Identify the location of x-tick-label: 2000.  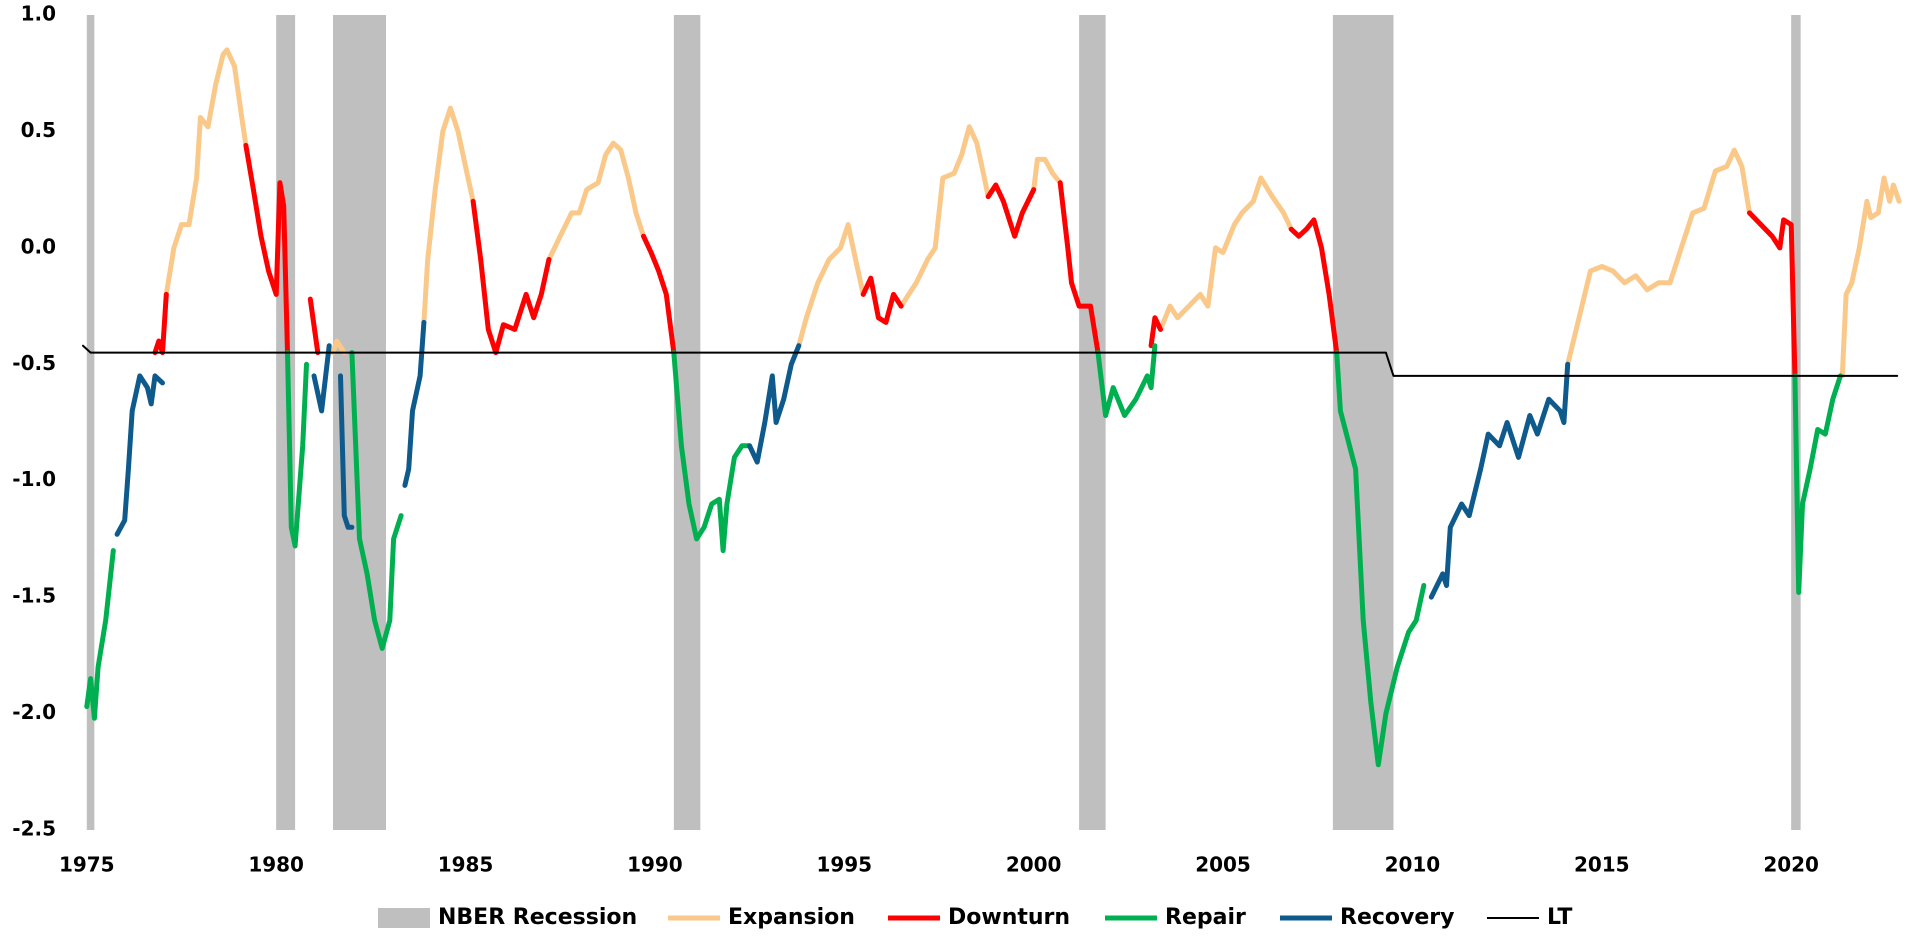
(1034, 865).